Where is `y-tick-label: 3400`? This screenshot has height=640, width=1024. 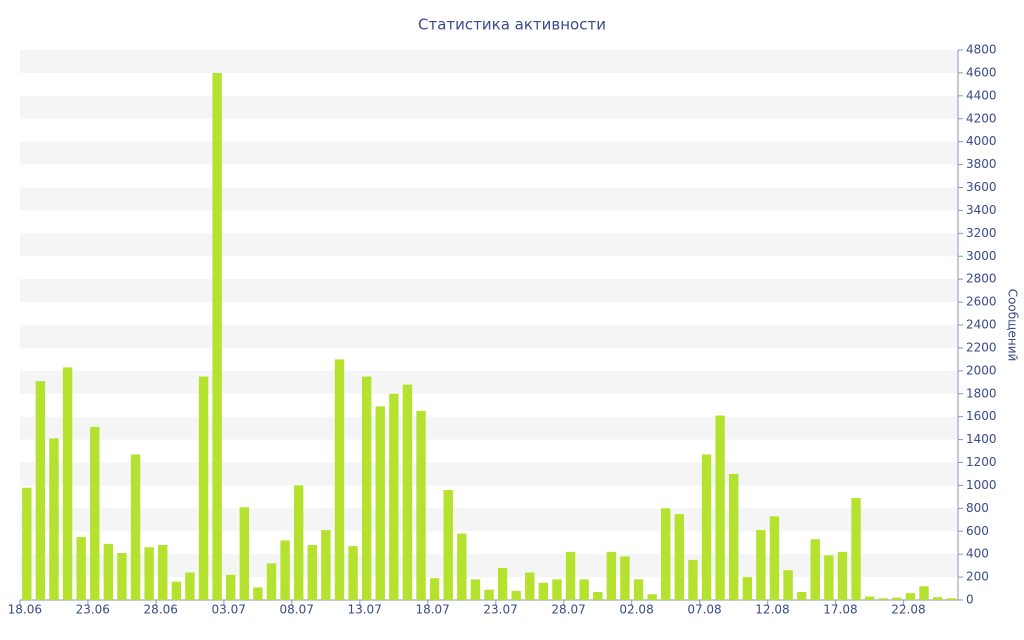 y-tick-label: 3400 is located at coordinates (981, 210).